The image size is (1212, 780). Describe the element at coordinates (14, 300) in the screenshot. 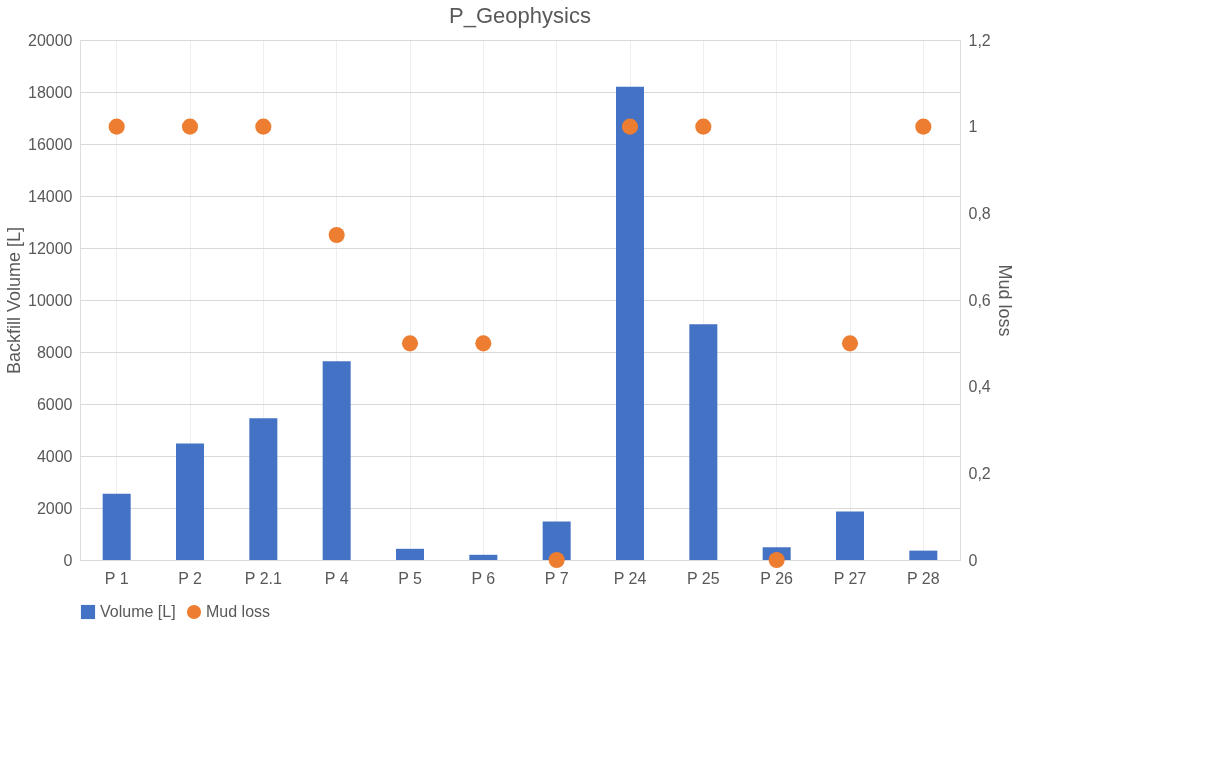

I see `y-axis-title: Backfill Volume [L]` at that location.